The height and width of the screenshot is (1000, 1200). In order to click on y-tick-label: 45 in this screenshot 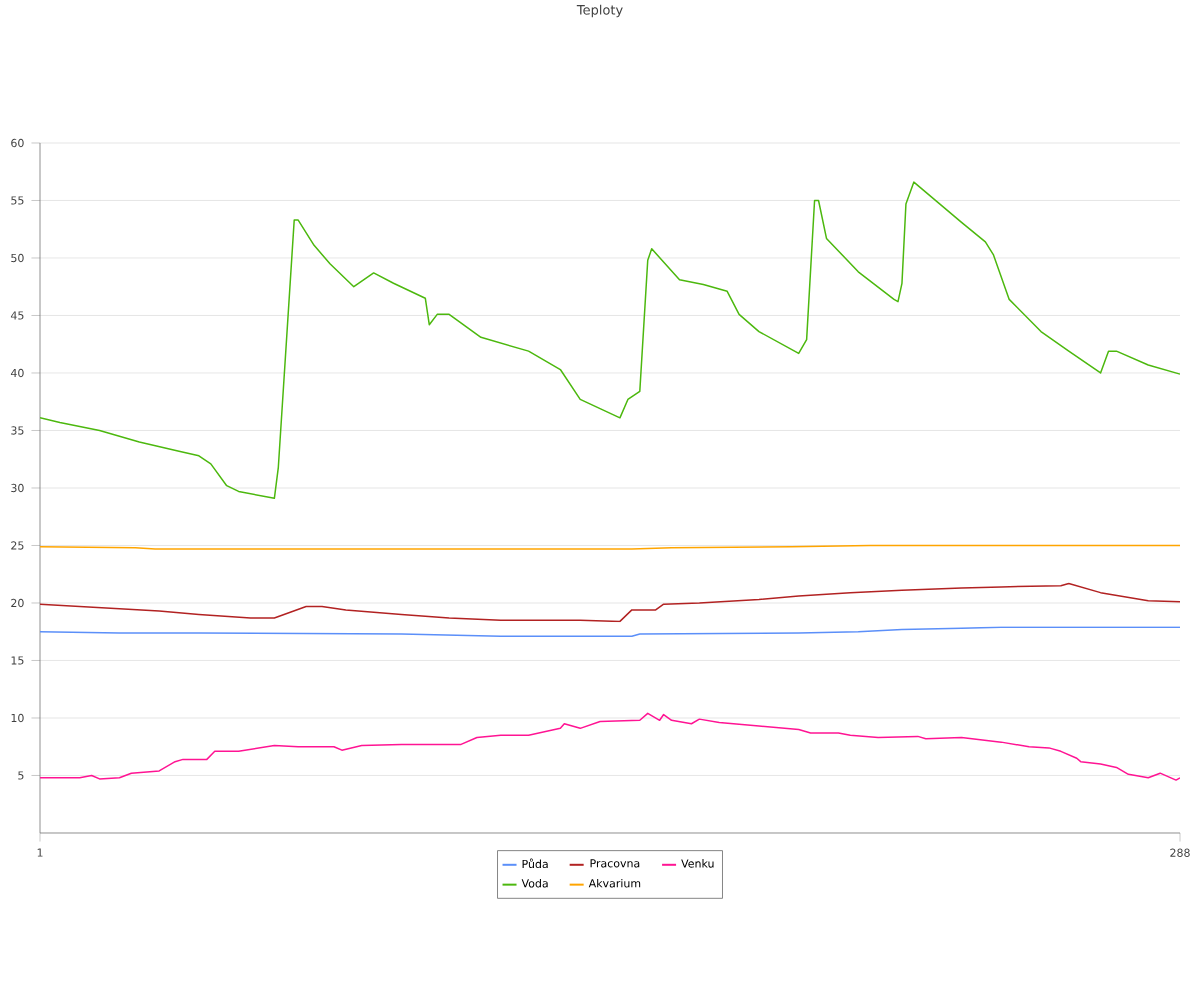, I will do `click(17, 315)`.